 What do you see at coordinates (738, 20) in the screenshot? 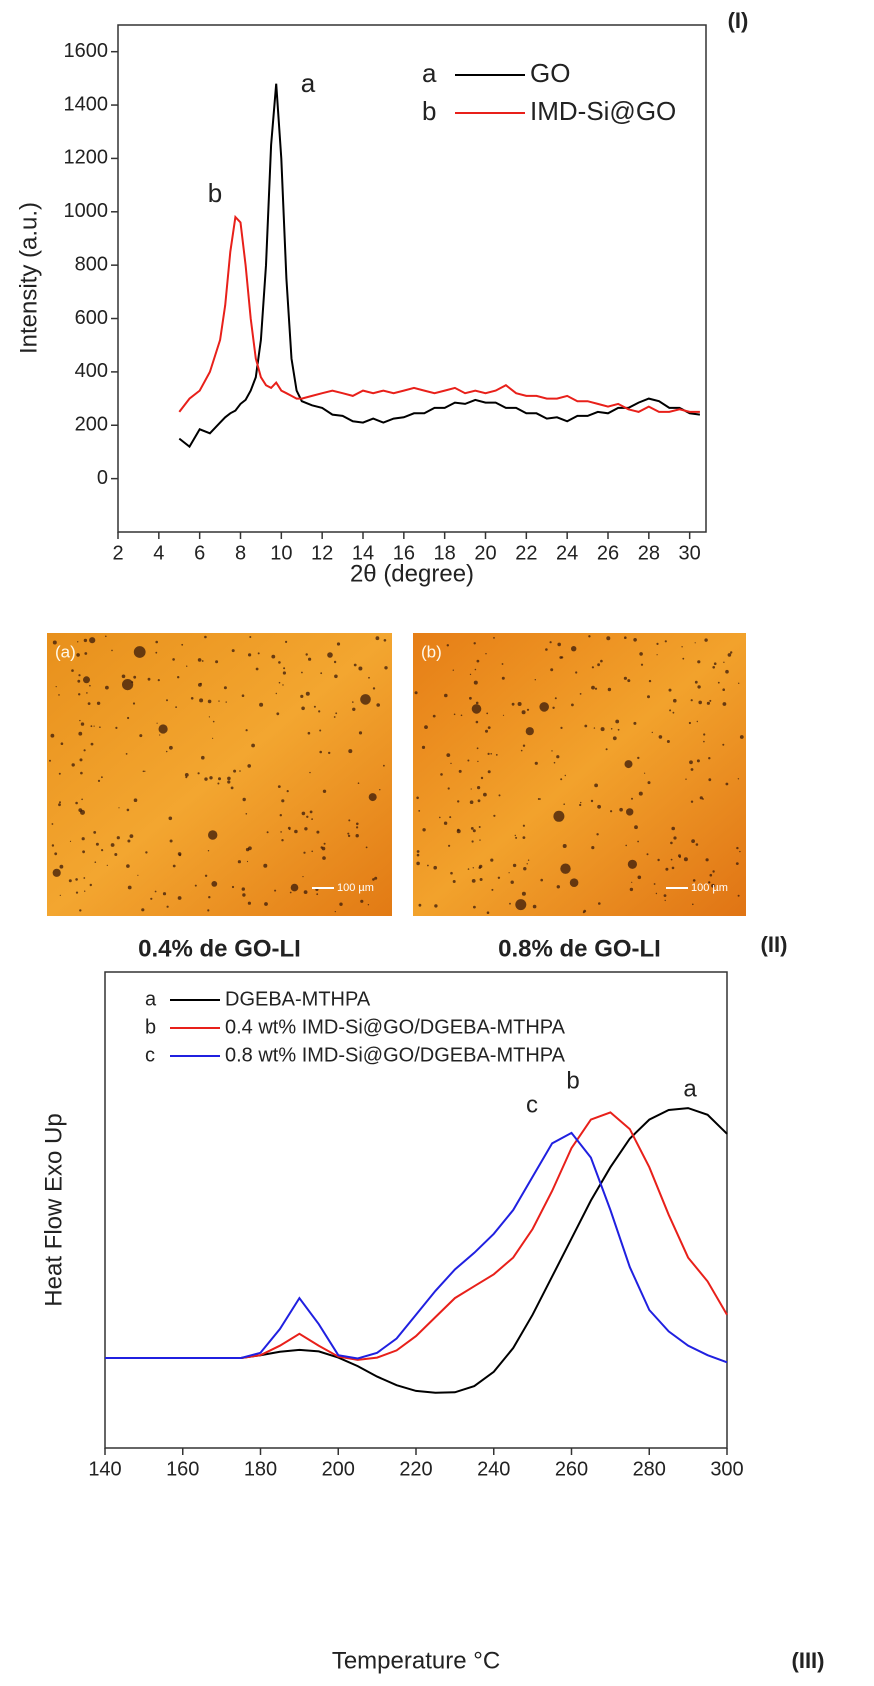
I see `panel-label: (I)` at bounding box center [738, 20].